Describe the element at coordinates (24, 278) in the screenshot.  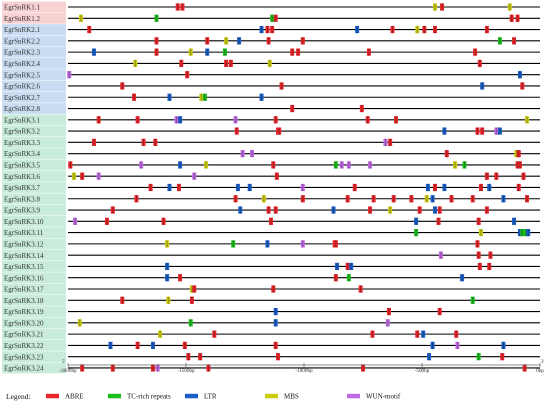
I see `gene-label: EgrSnRK3.16` at that location.